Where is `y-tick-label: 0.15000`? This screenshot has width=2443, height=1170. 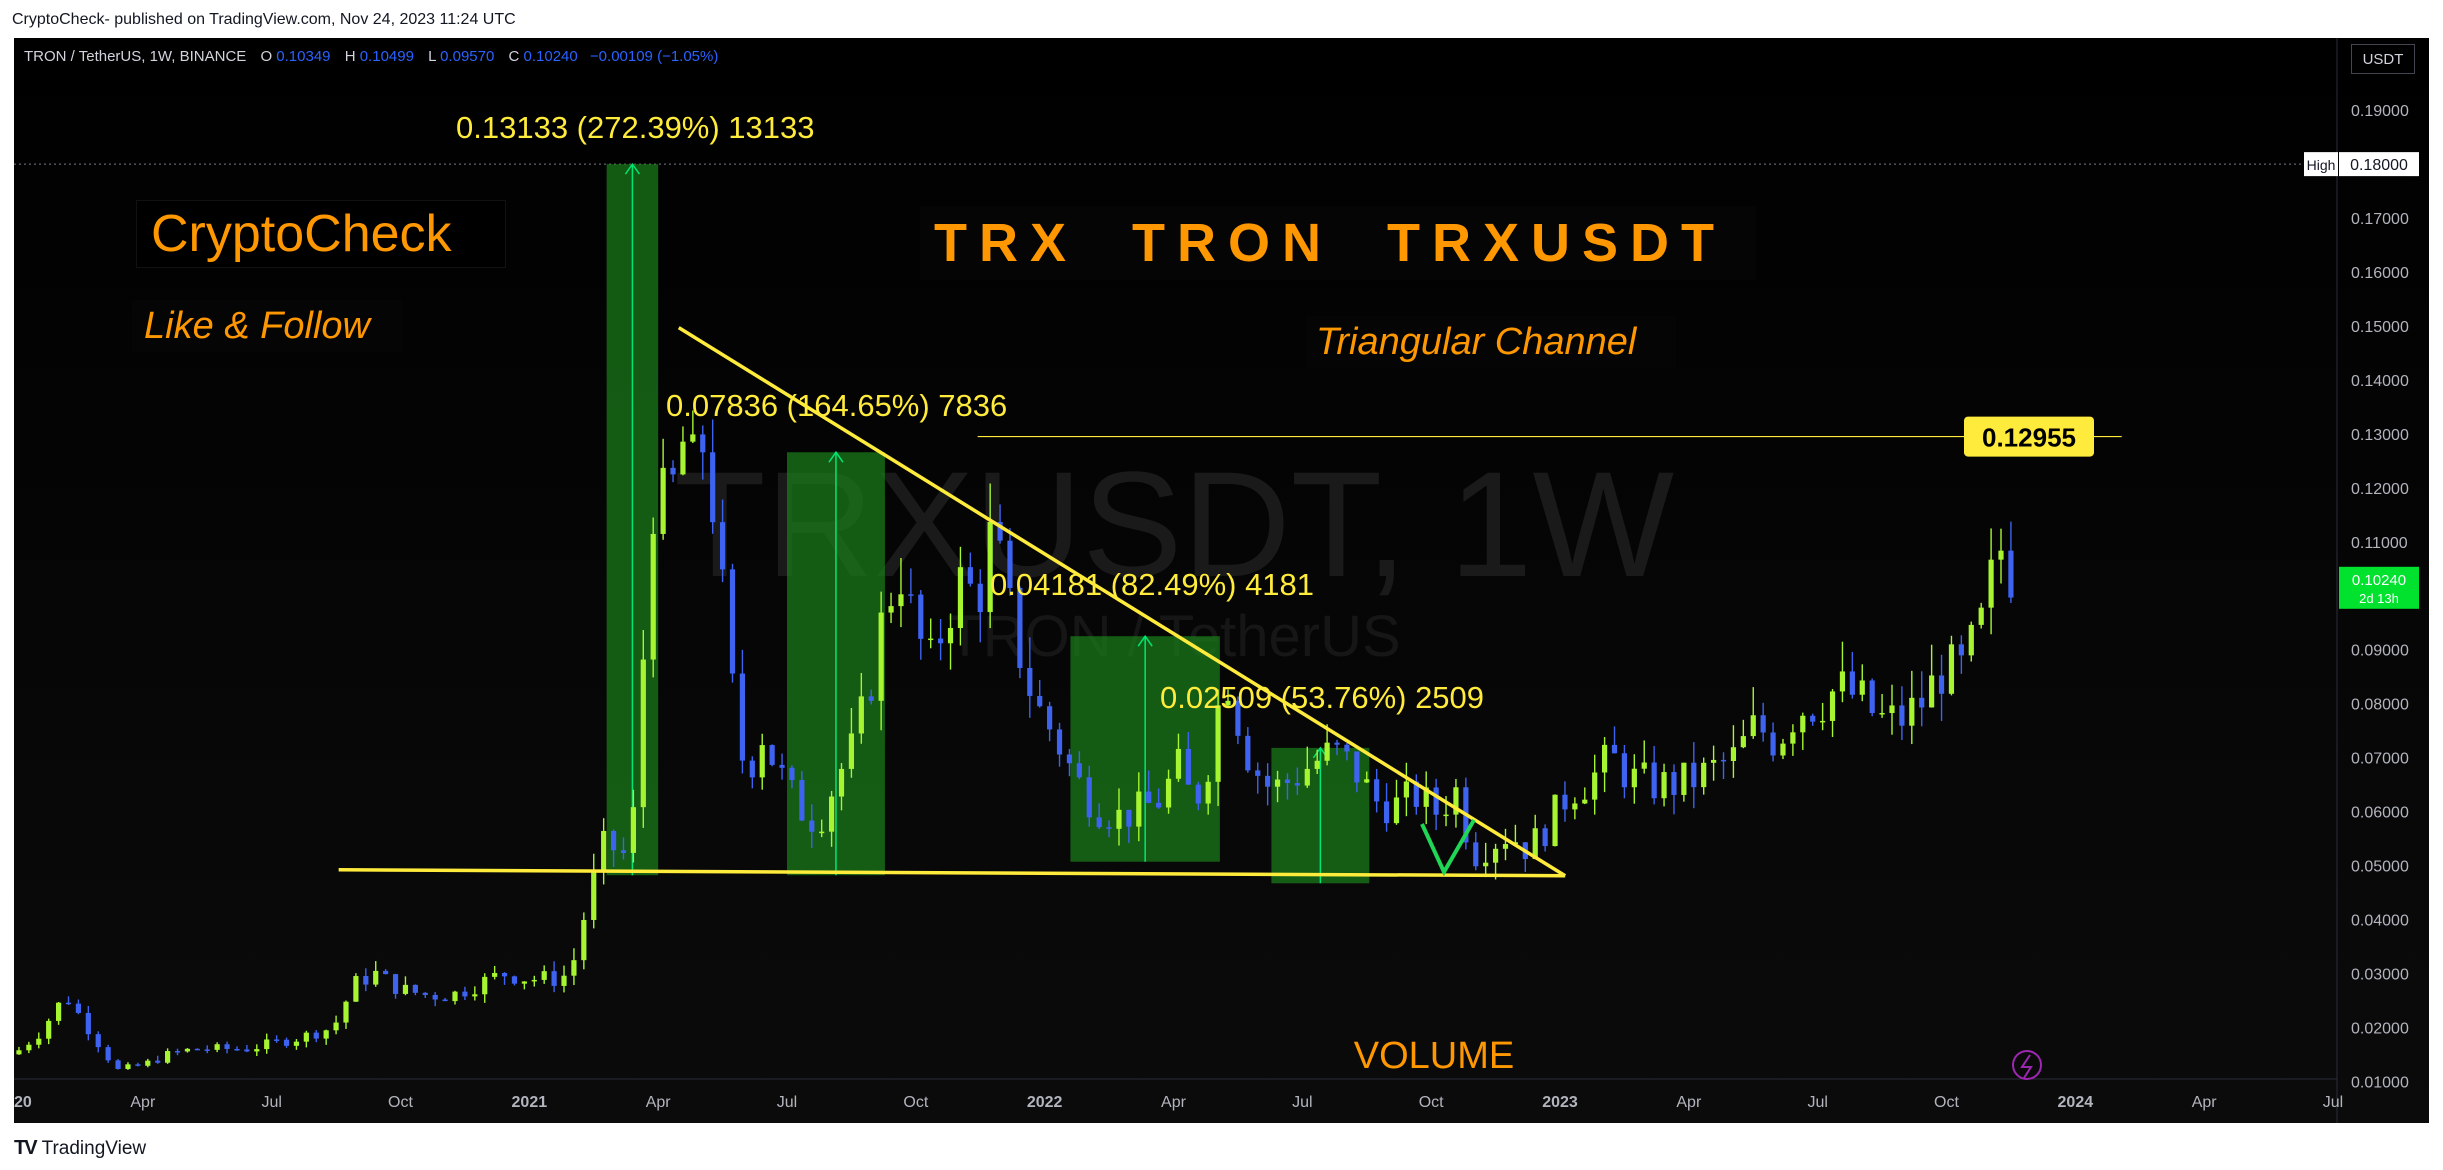 y-tick-label: 0.15000 is located at coordinates (2380, 327).